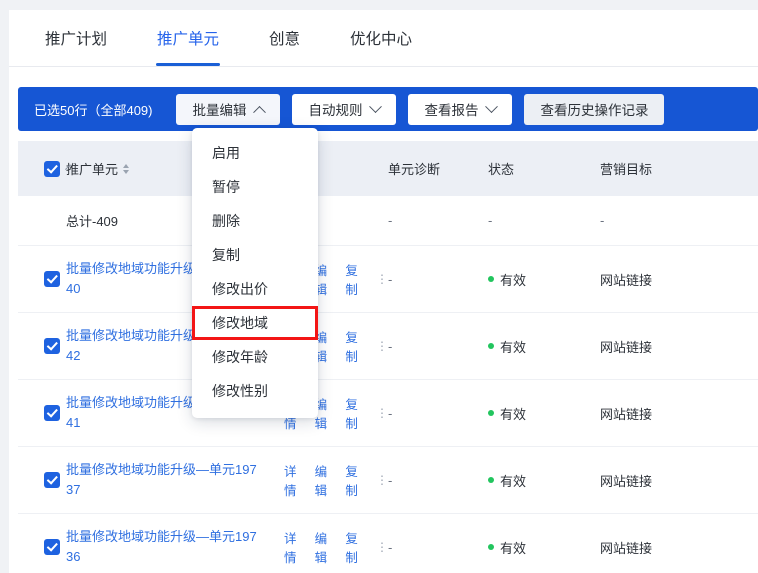  What do you see at coordinates (226, 221) in the screenshot?
I see `menu-item-delete: 删除` at bounding box center [226, 221].